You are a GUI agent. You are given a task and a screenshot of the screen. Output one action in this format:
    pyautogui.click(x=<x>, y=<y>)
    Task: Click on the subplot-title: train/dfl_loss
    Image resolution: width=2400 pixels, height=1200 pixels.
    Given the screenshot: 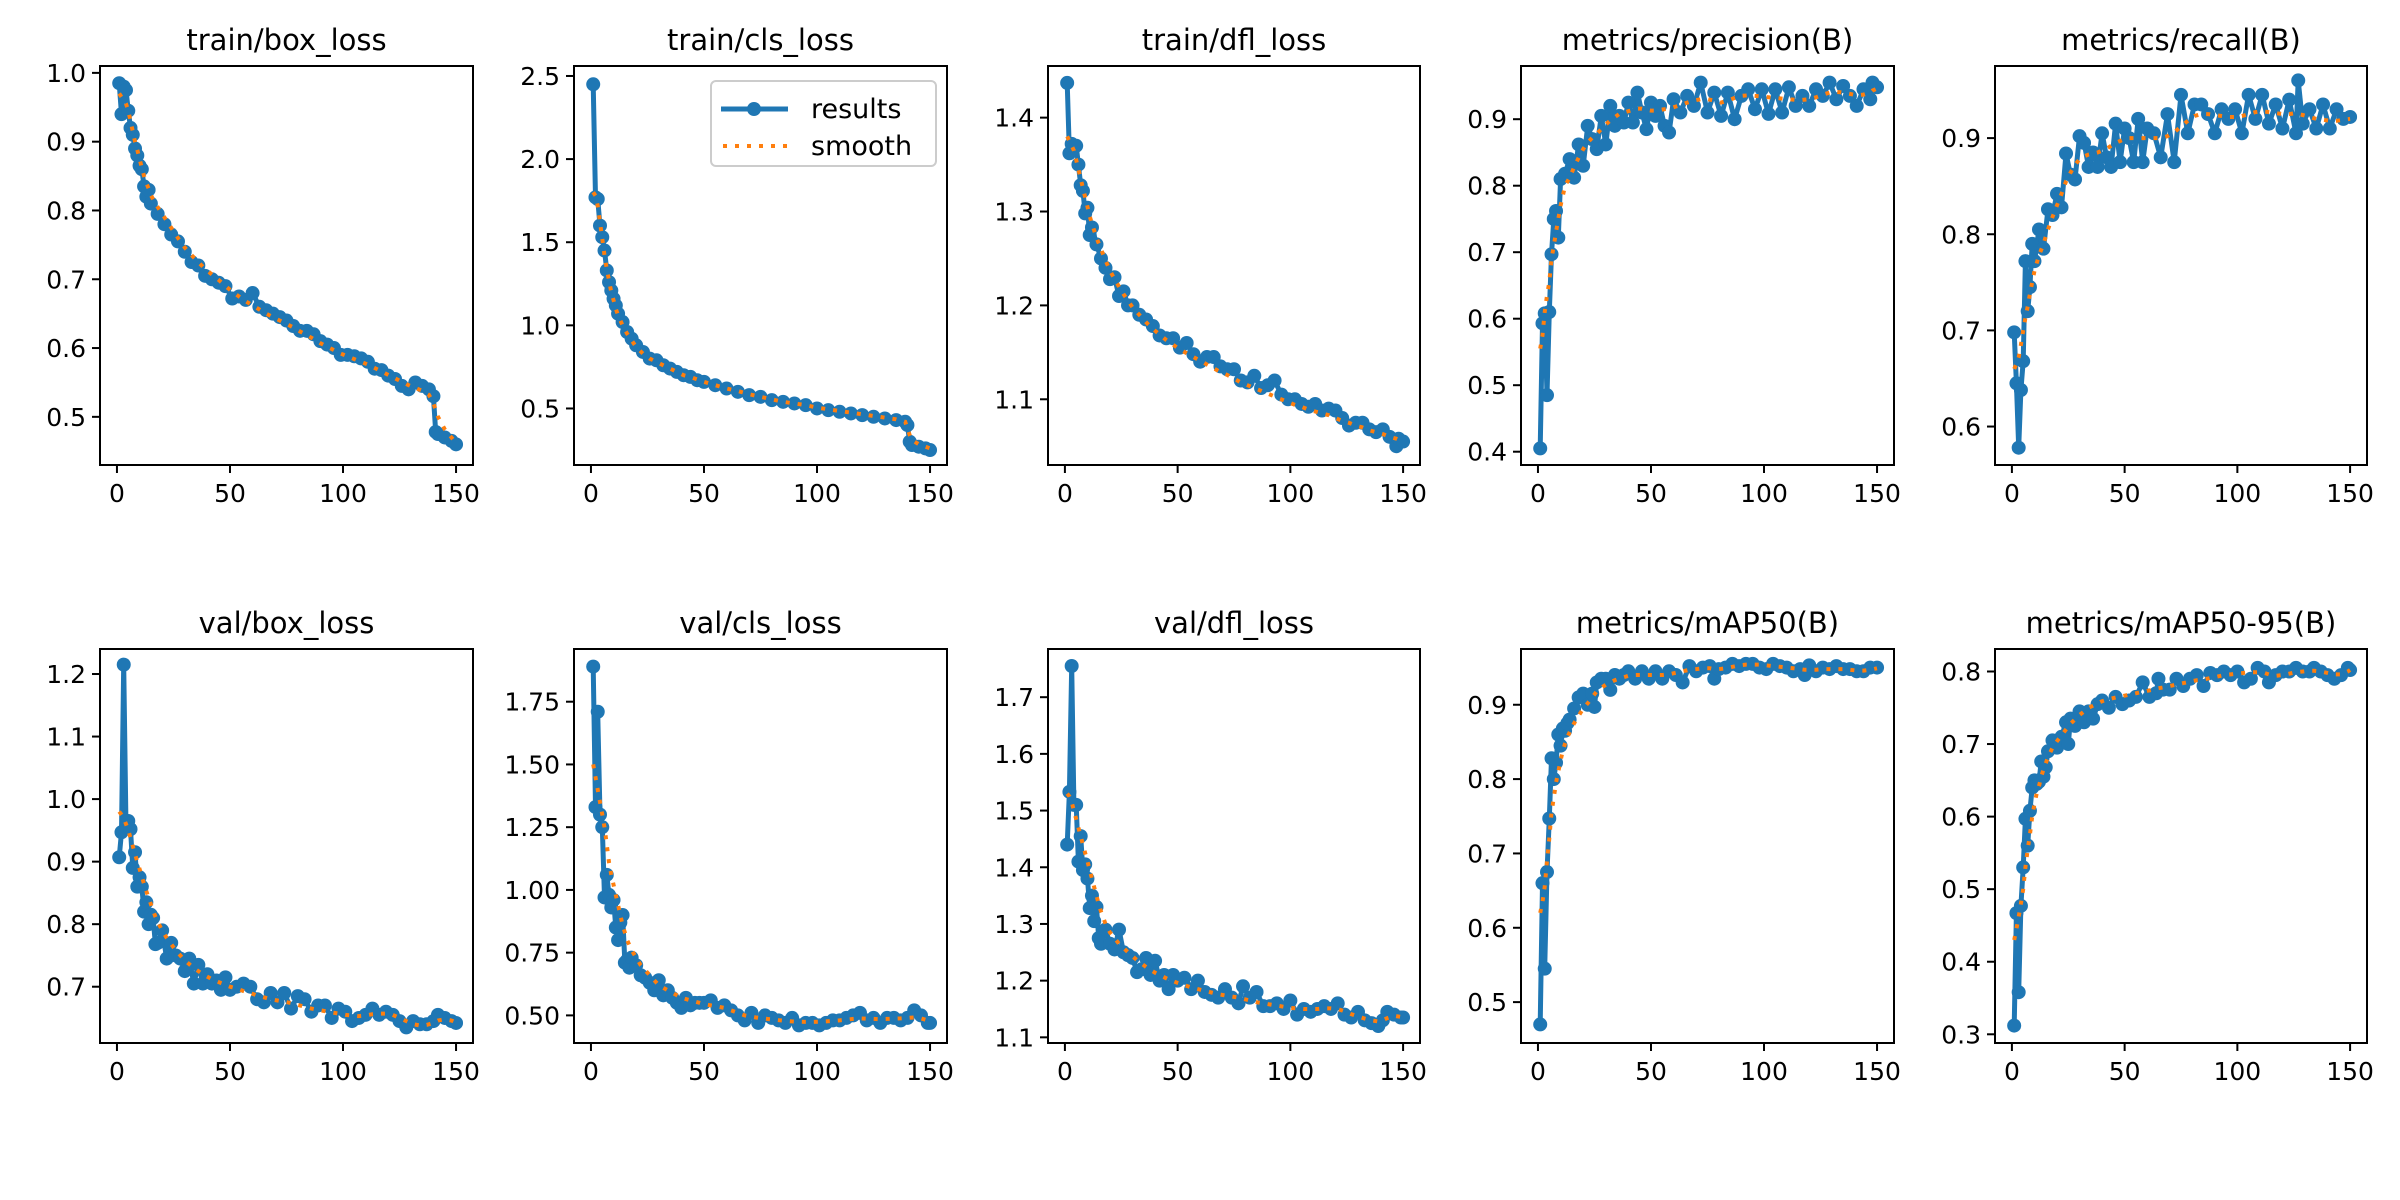 What is the action you would take?
    pyautogui.click(x=1234, y=40)
    